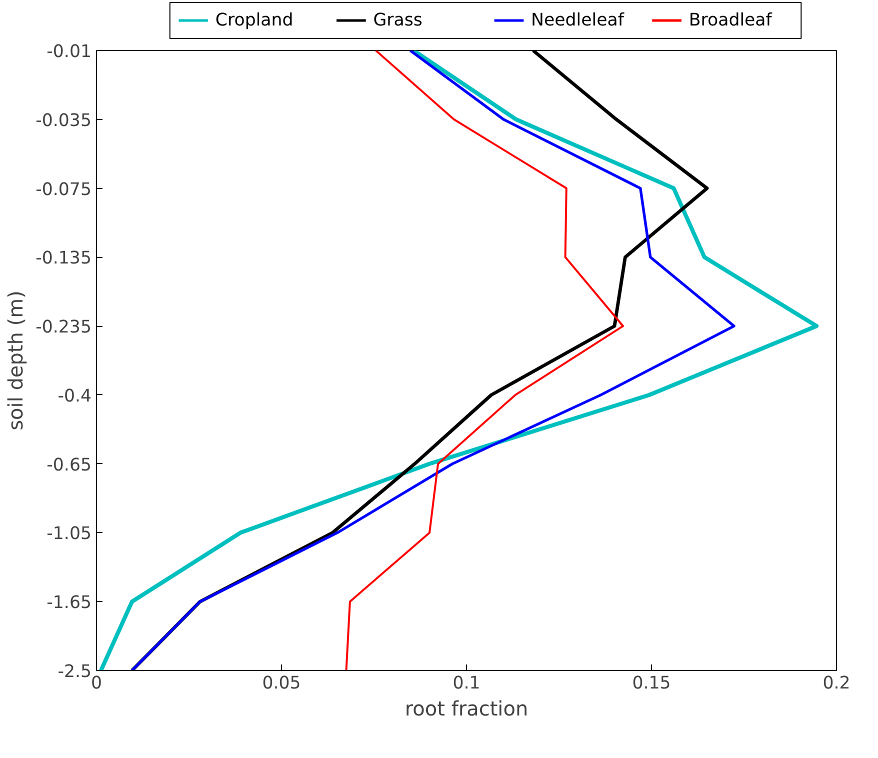  I want to click on y-tick-label: -2.5, so click(75, 672).